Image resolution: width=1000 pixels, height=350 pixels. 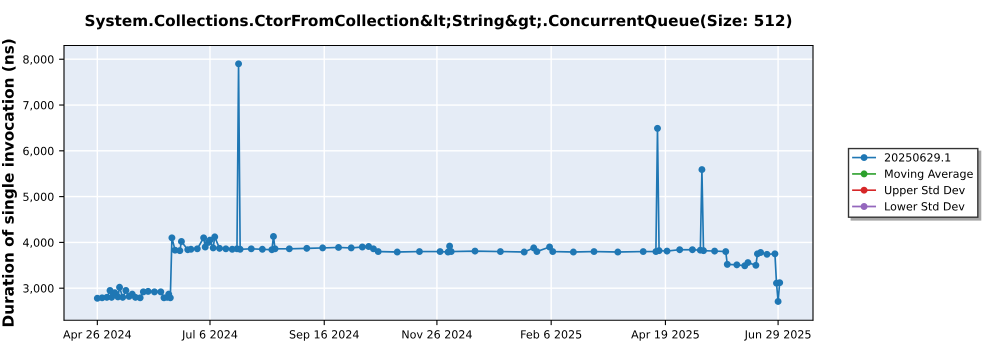 I want to click on x-tick-label: Apr 26 2024, so click(x=97, y=335).